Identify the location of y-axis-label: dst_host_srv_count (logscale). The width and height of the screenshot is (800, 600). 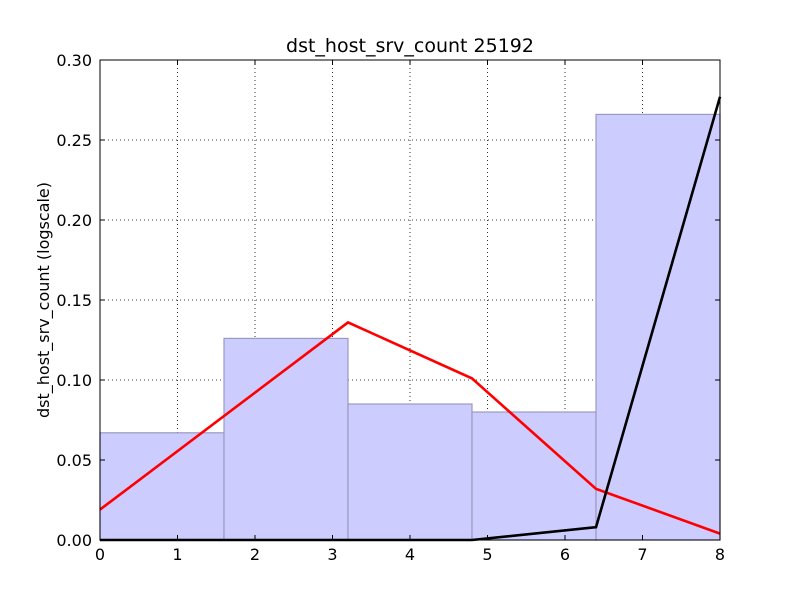
(44, 300).